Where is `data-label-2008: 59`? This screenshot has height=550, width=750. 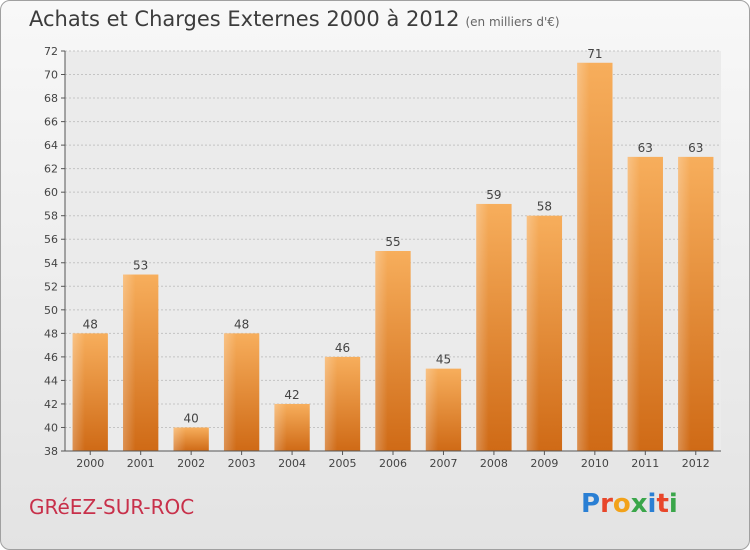 data-label-2008: 59 is located at coordinates (493, 195).